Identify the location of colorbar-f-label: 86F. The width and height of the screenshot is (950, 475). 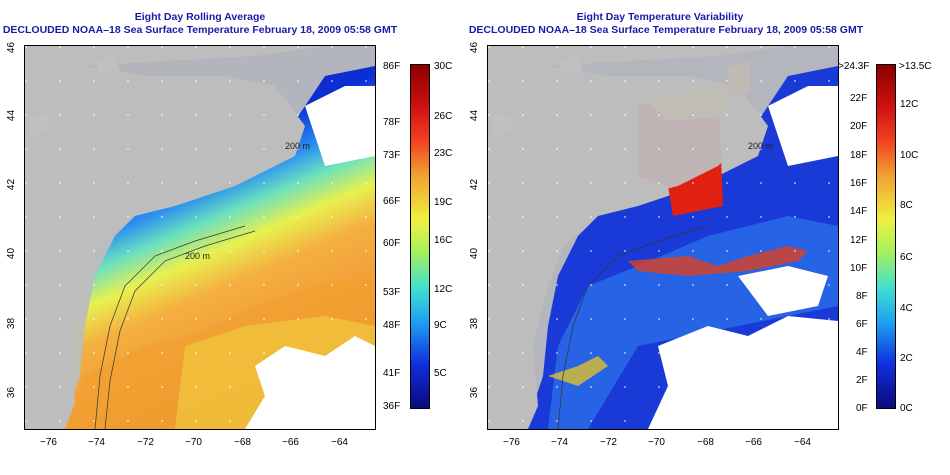
(392, 66).